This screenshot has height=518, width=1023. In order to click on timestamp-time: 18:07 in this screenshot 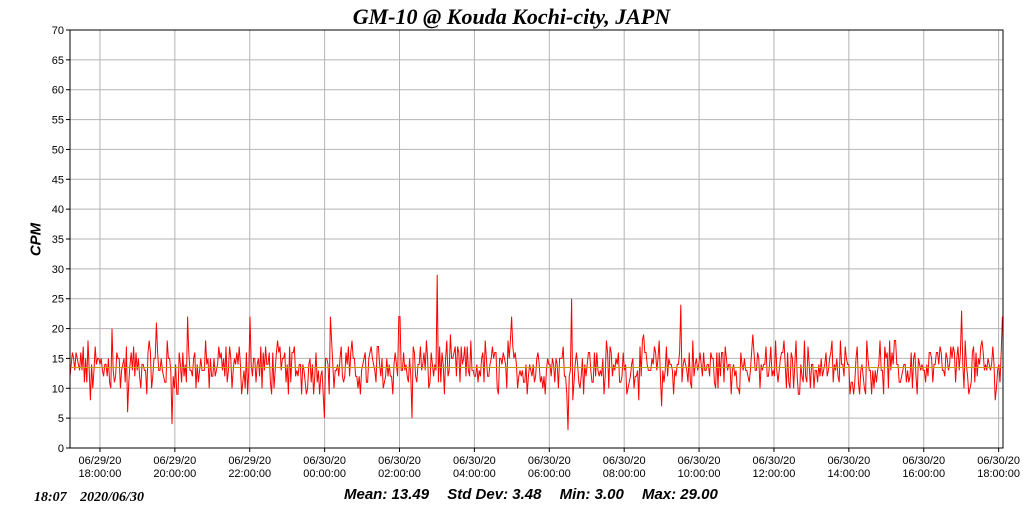, I will do `click(50, 497)`.